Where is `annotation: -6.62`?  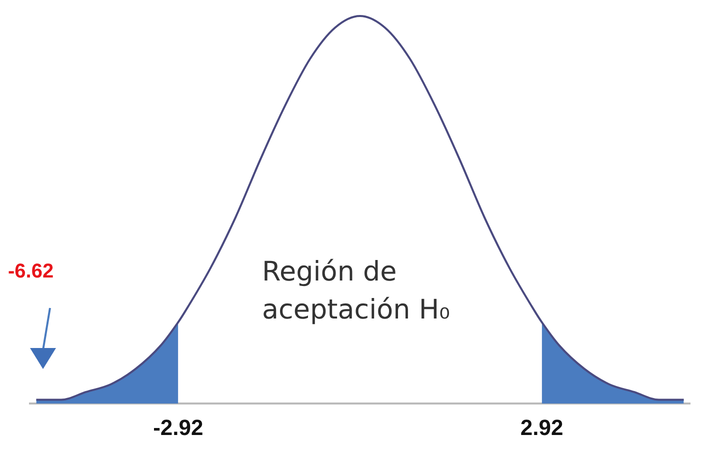 annotation: -6.62 is located at coordinates (31, 271).